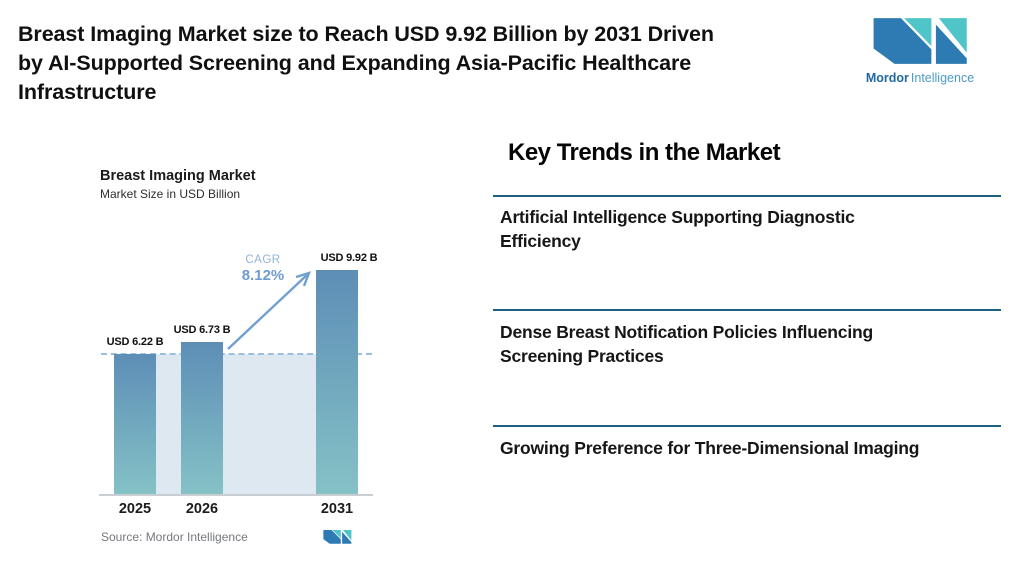 Image resolution: width=1030 pixels, height=565 pixels. What do you see at coordinates (87, 92) in the screenshot?
I see `page-title-line: Infrastructure` at bounding box center [87, 92].